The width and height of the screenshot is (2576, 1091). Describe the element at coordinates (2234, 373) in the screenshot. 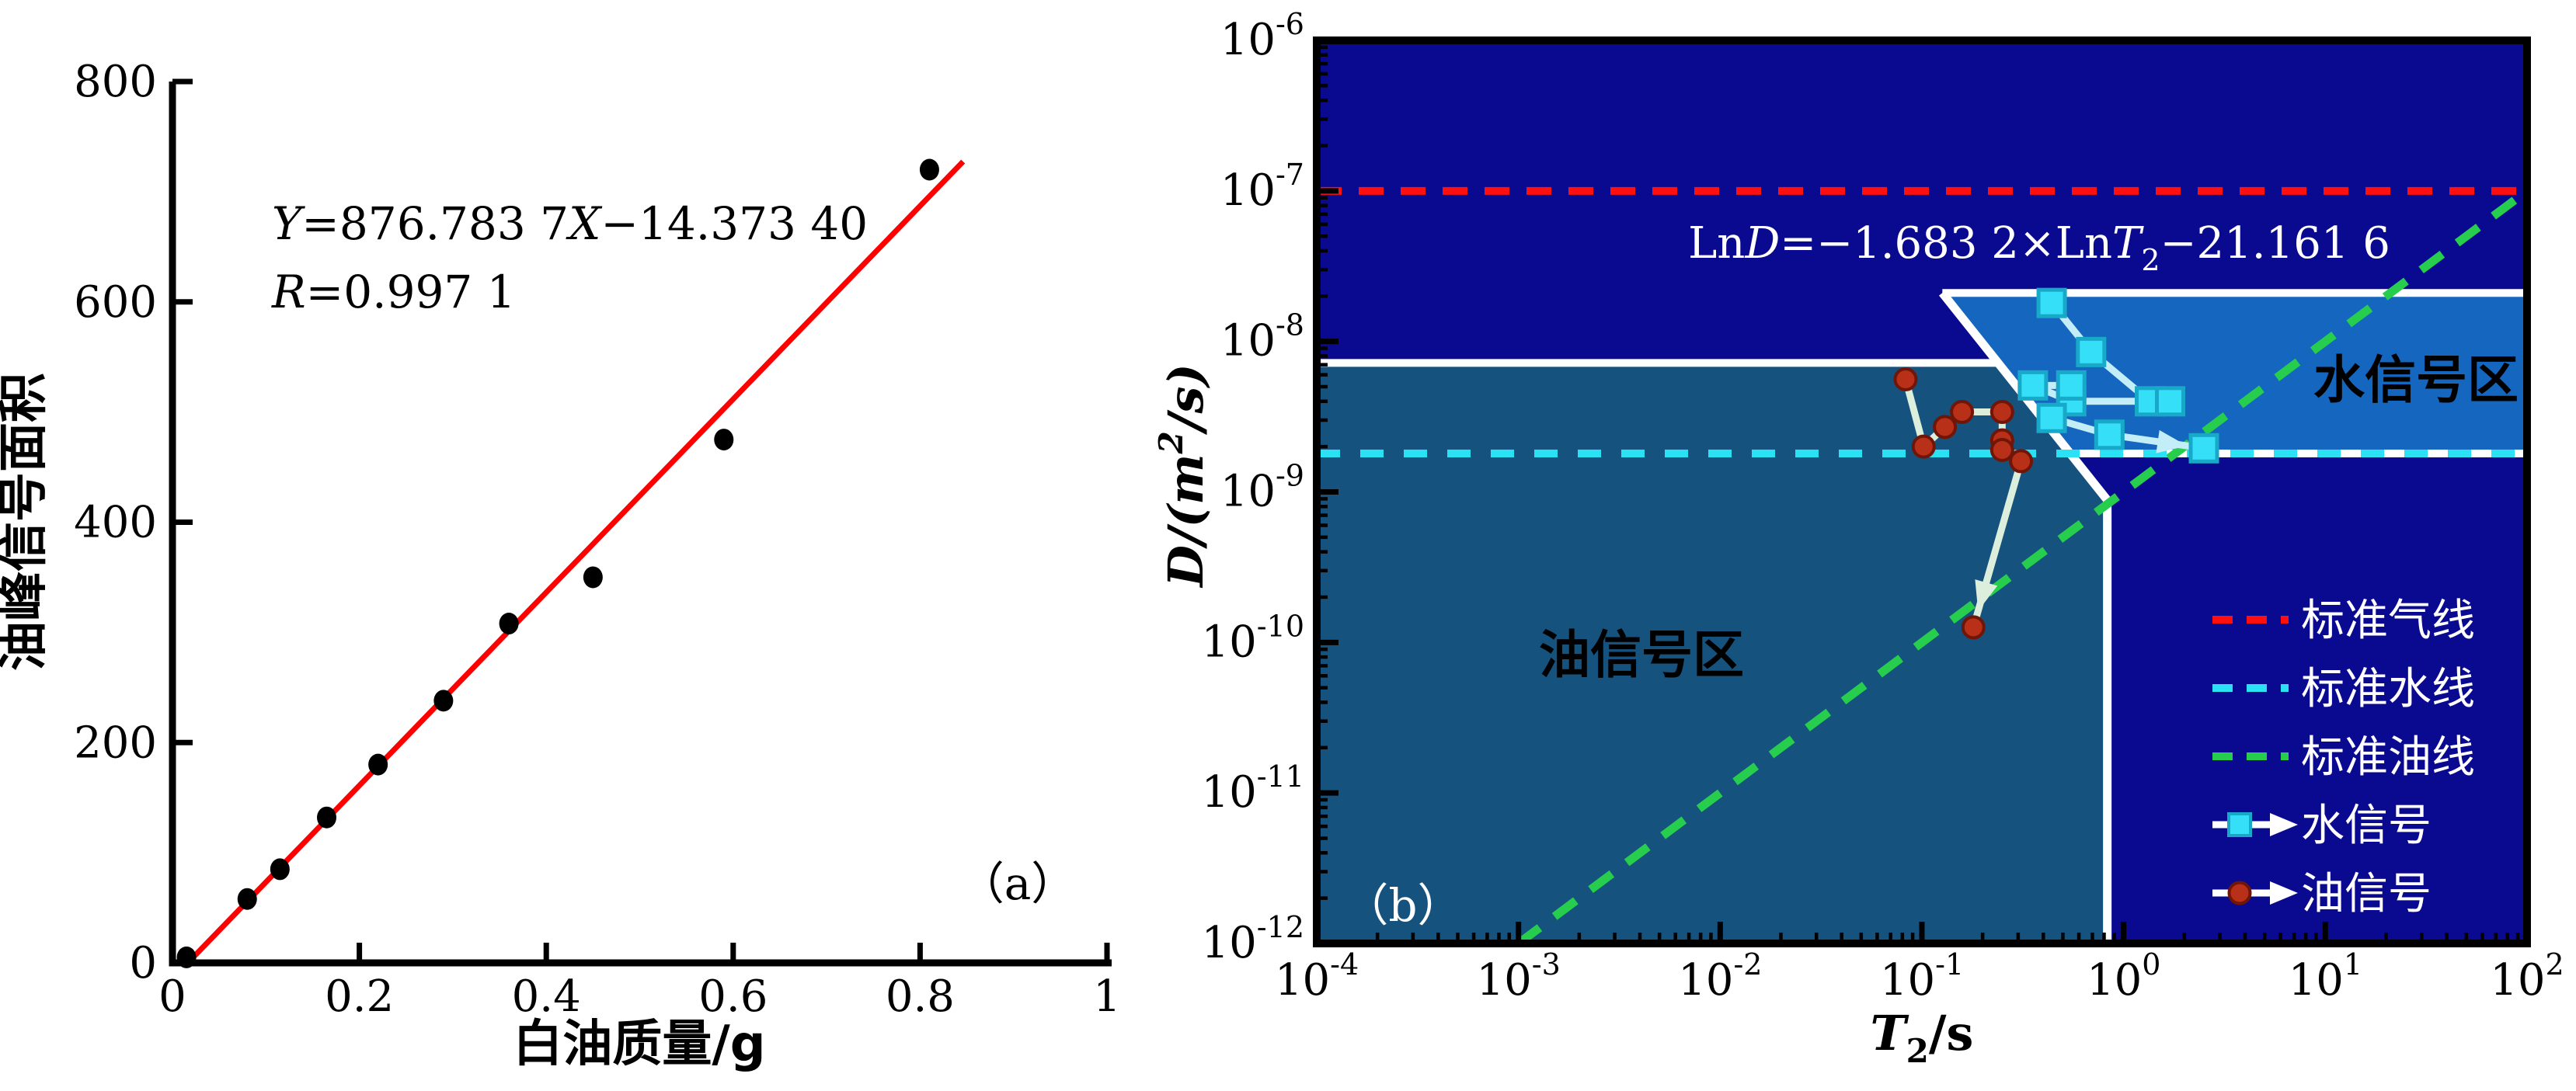

I see `water-signal-zone` at that location.